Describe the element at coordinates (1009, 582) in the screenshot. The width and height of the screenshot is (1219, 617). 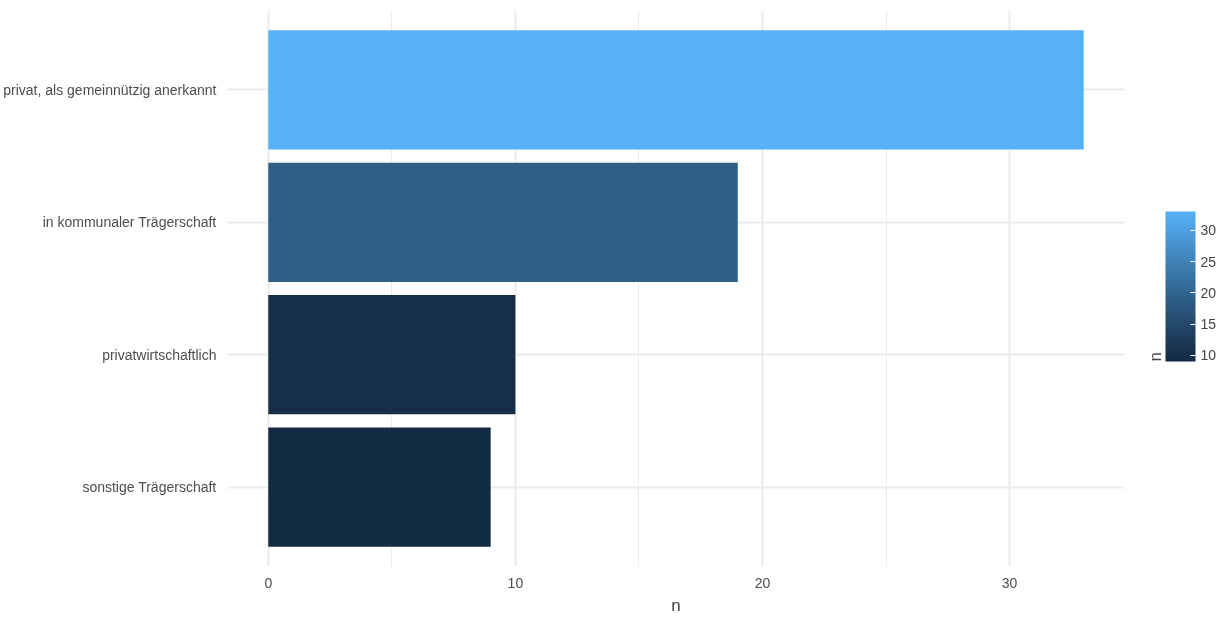
I see `x-tick-label: 30` at that location.